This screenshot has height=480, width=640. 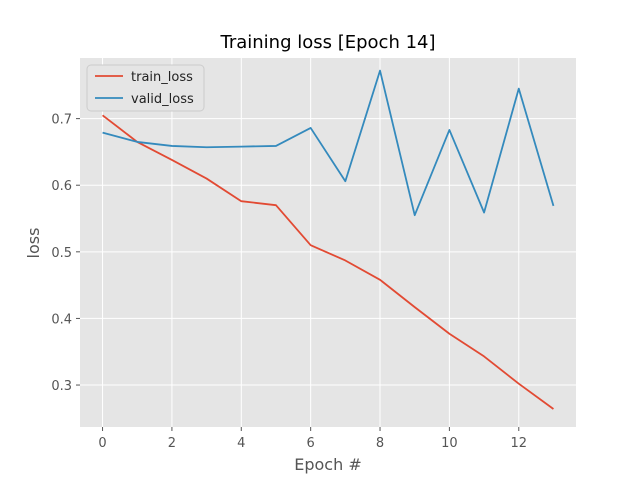 I want to click on legend: train_loss valid_loss, so click(x=145, y=88).